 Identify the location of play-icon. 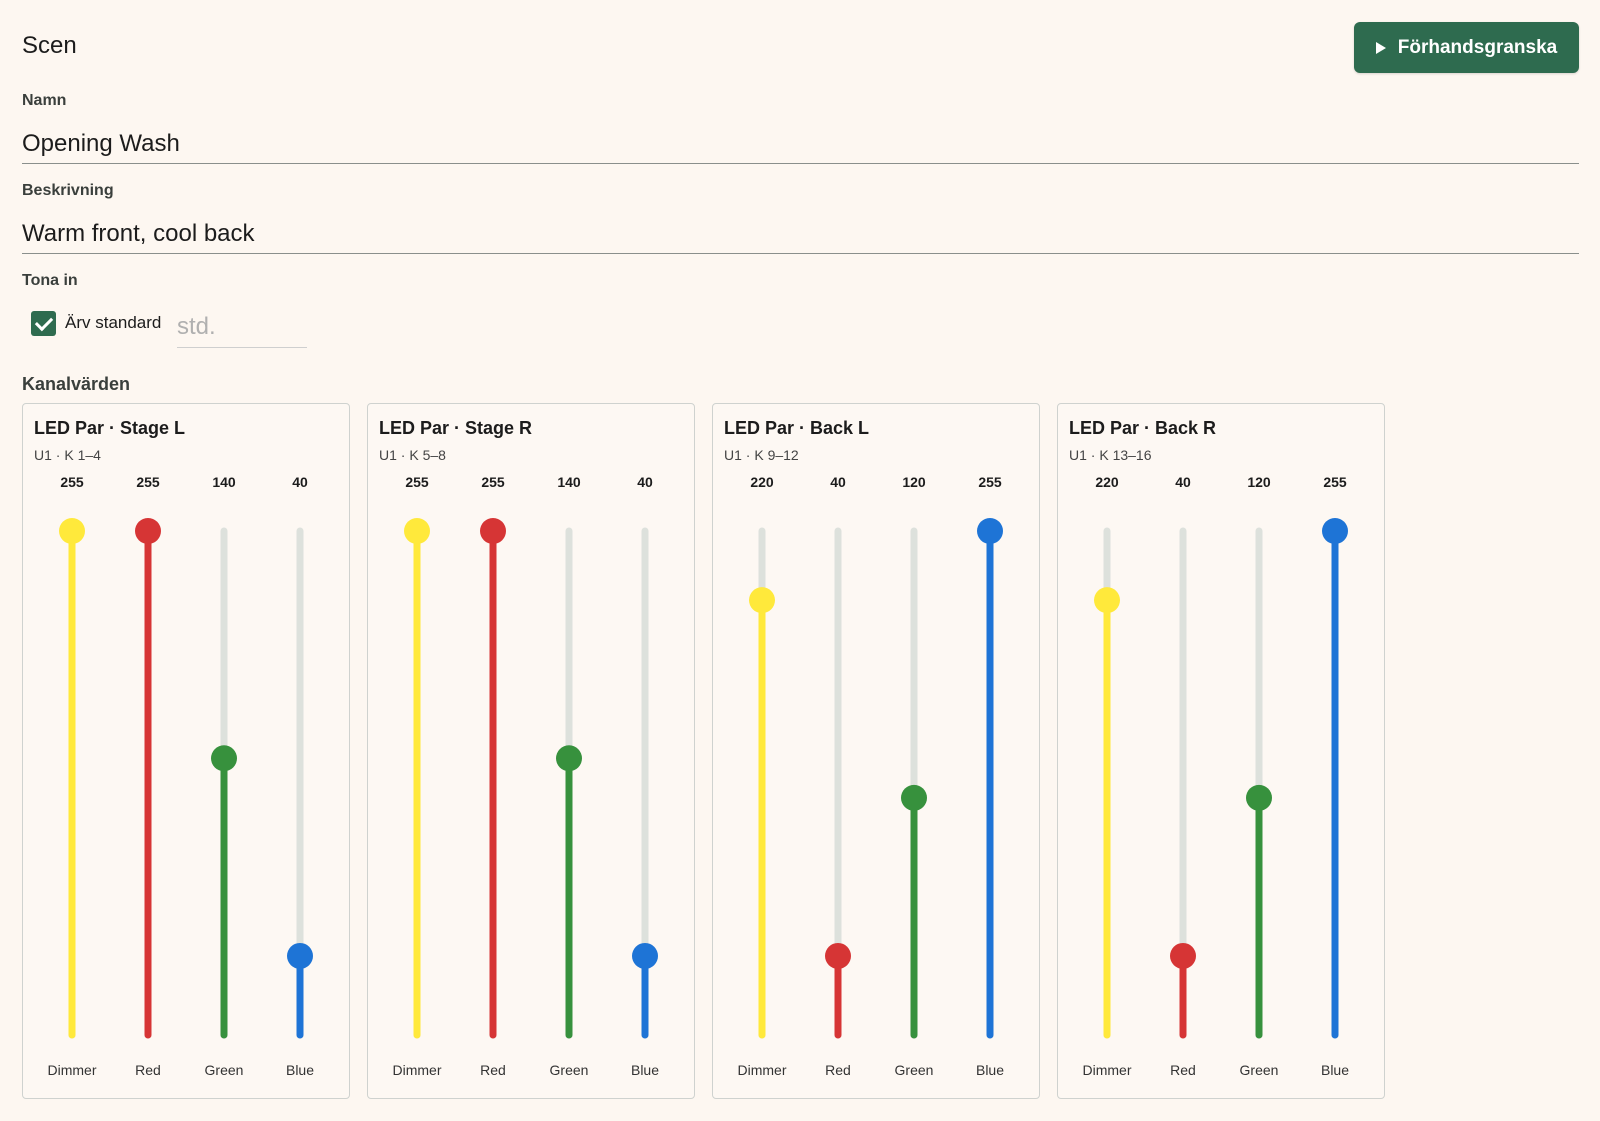
(1380, 47).